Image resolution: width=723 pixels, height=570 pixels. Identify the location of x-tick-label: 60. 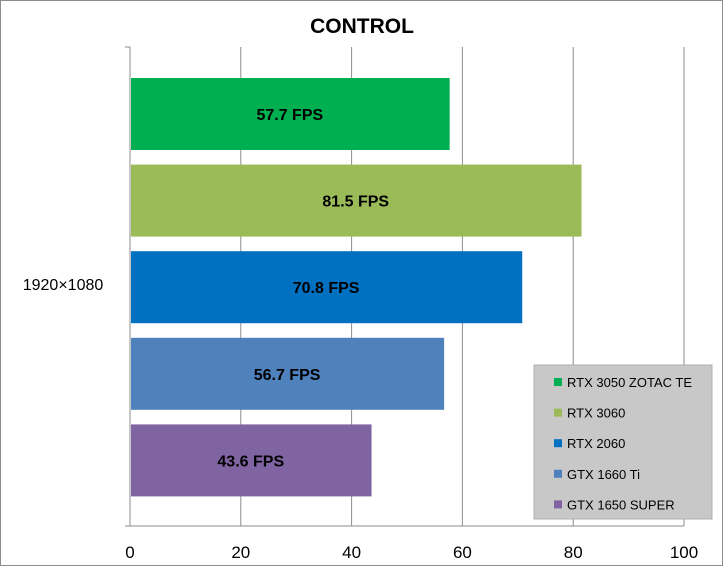
(462, 552).